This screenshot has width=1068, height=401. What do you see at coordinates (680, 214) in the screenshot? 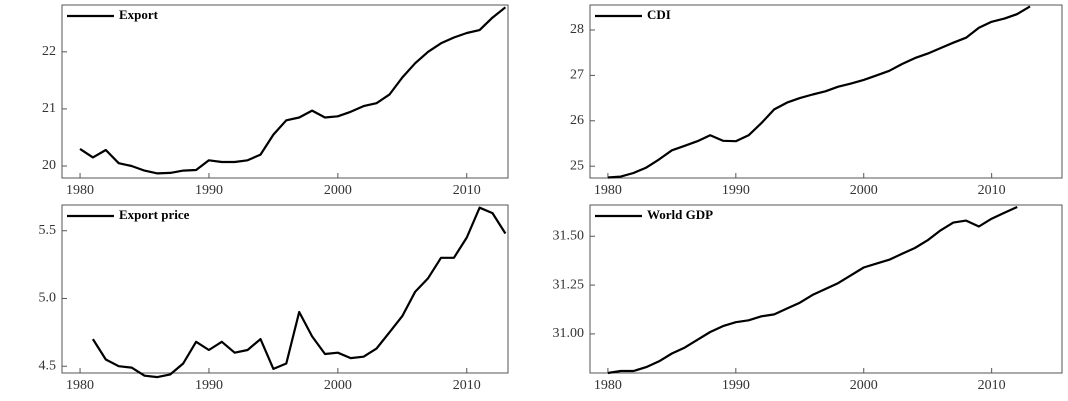
I see `legend-label: World GDP` at bounding box center [680, 214].